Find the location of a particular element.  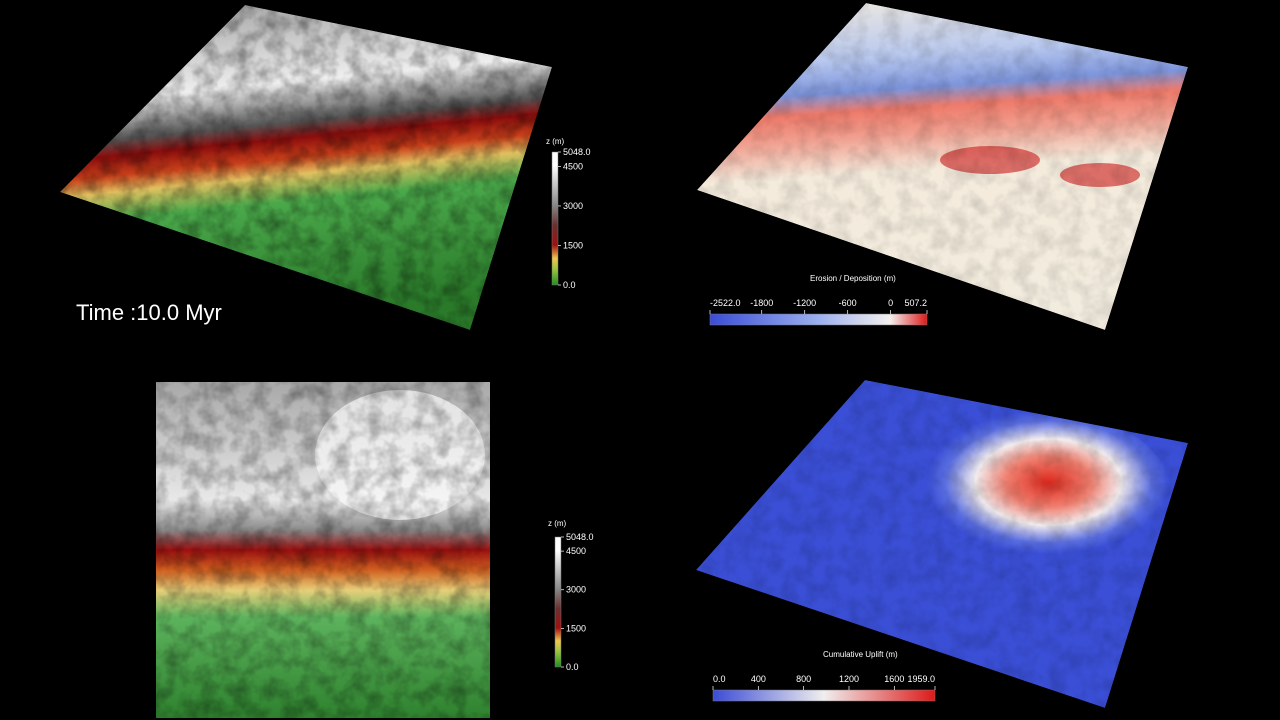

colorbar-tick-label: -2522.0 is located at coordinates (725, 303).